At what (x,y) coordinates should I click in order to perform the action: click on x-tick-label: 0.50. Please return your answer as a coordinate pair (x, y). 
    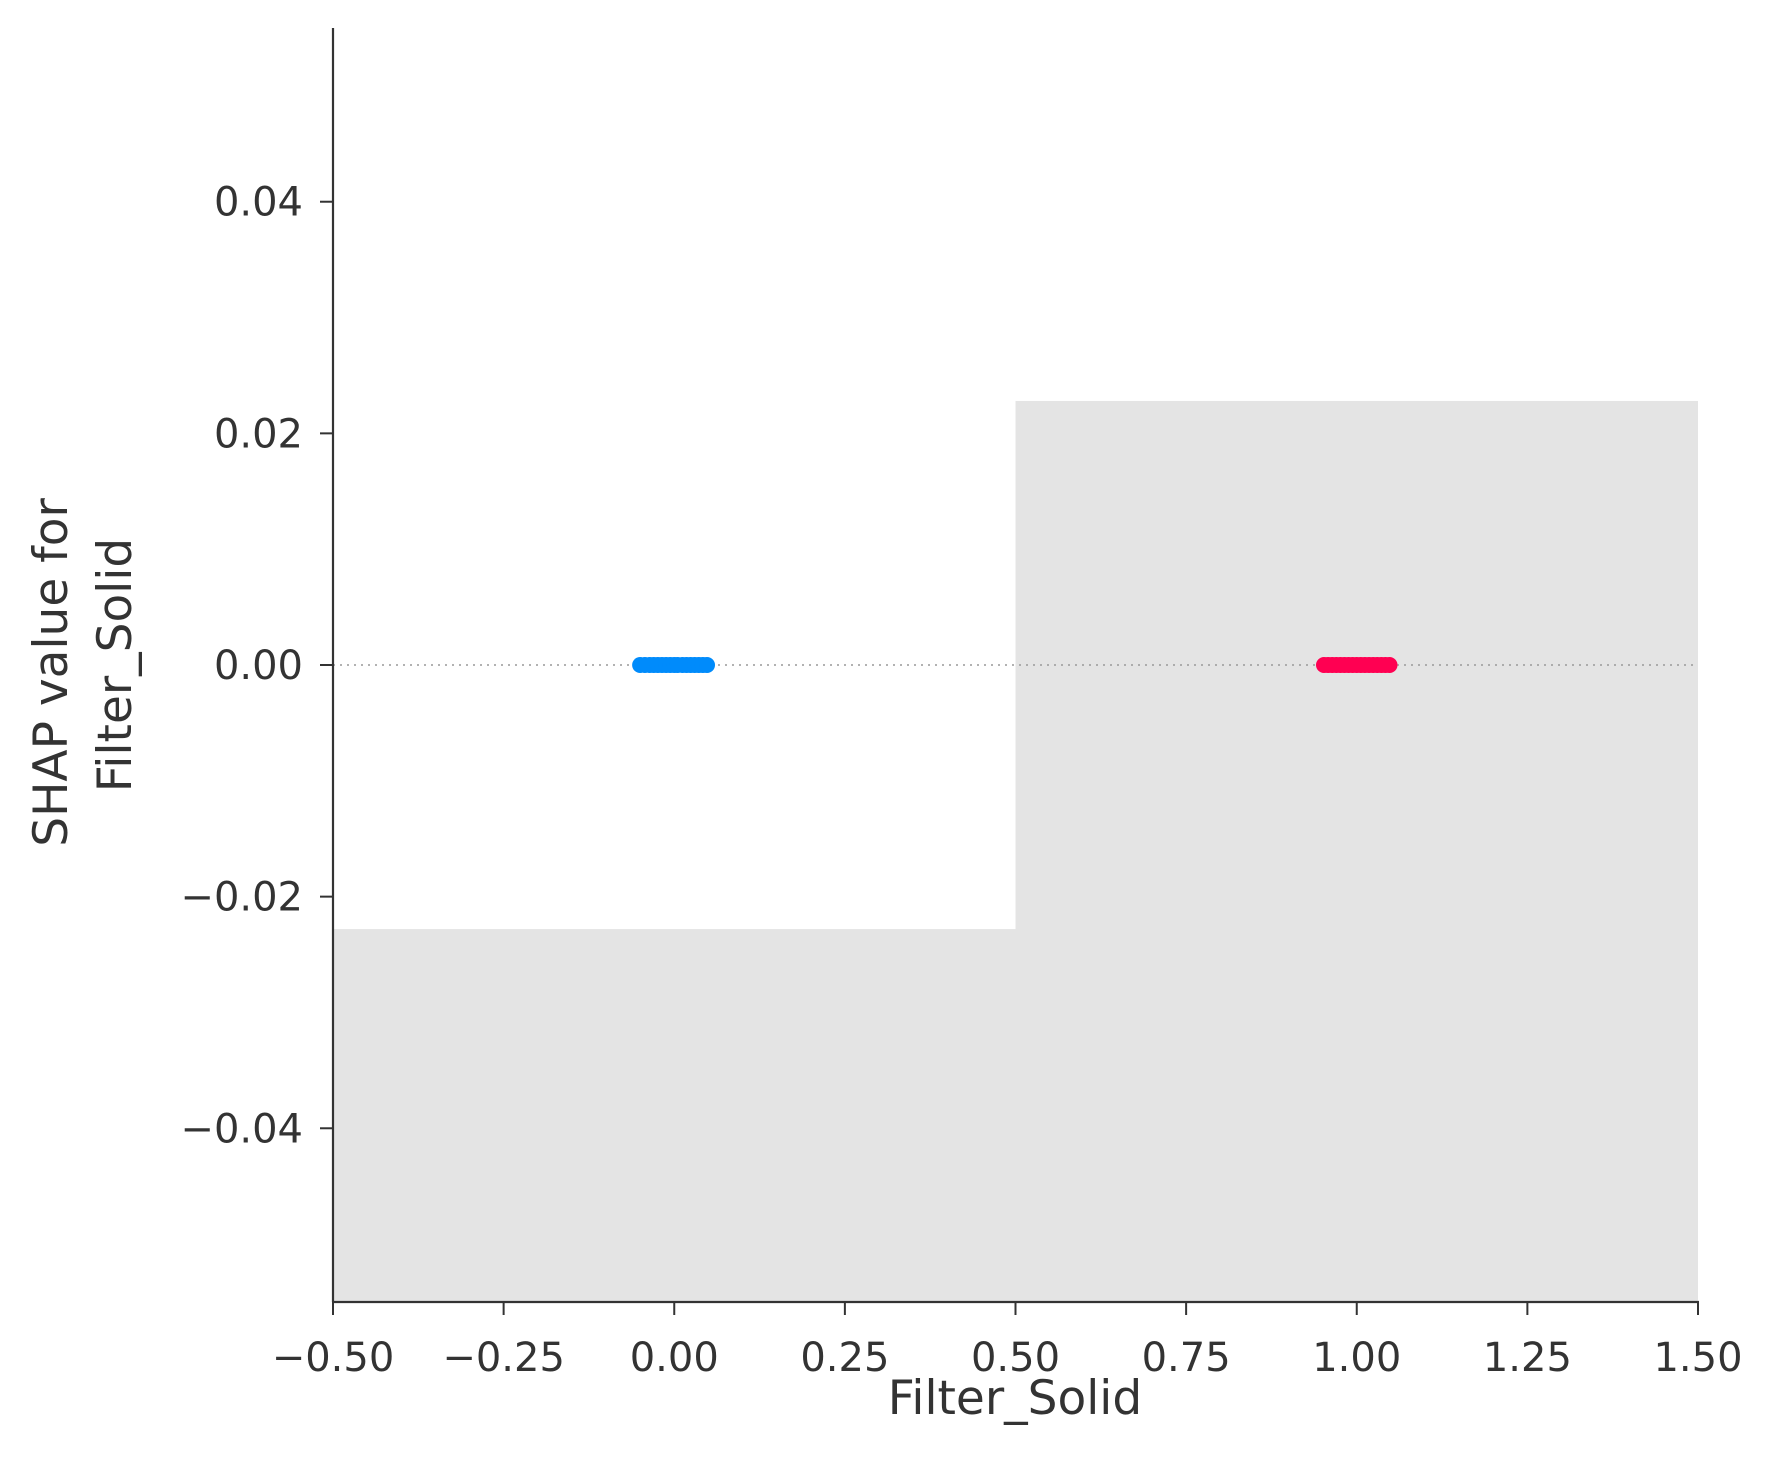
    Looking at the image, I should click on (1015, 1358).